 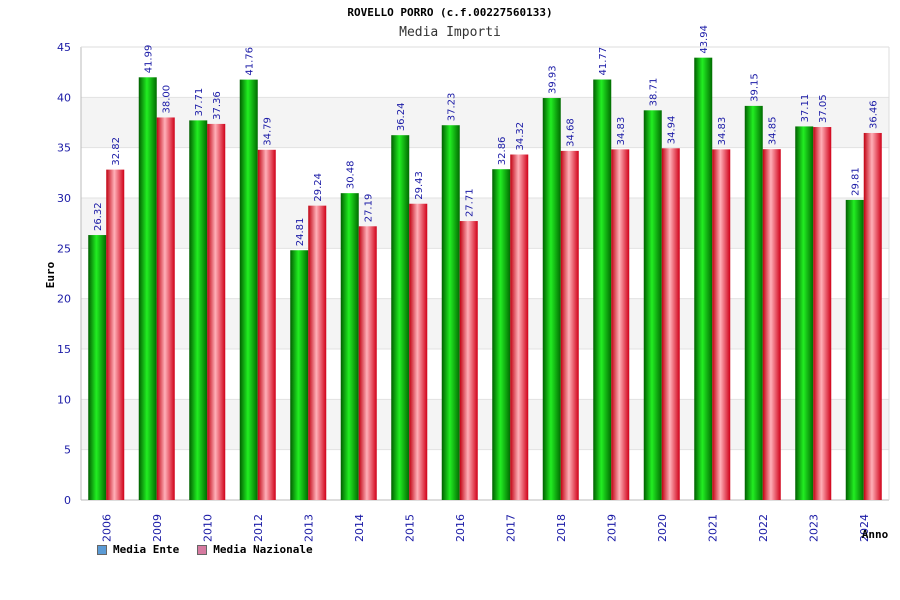 I want to click on x-tick-label: 2021, so click(x=712, y=528).